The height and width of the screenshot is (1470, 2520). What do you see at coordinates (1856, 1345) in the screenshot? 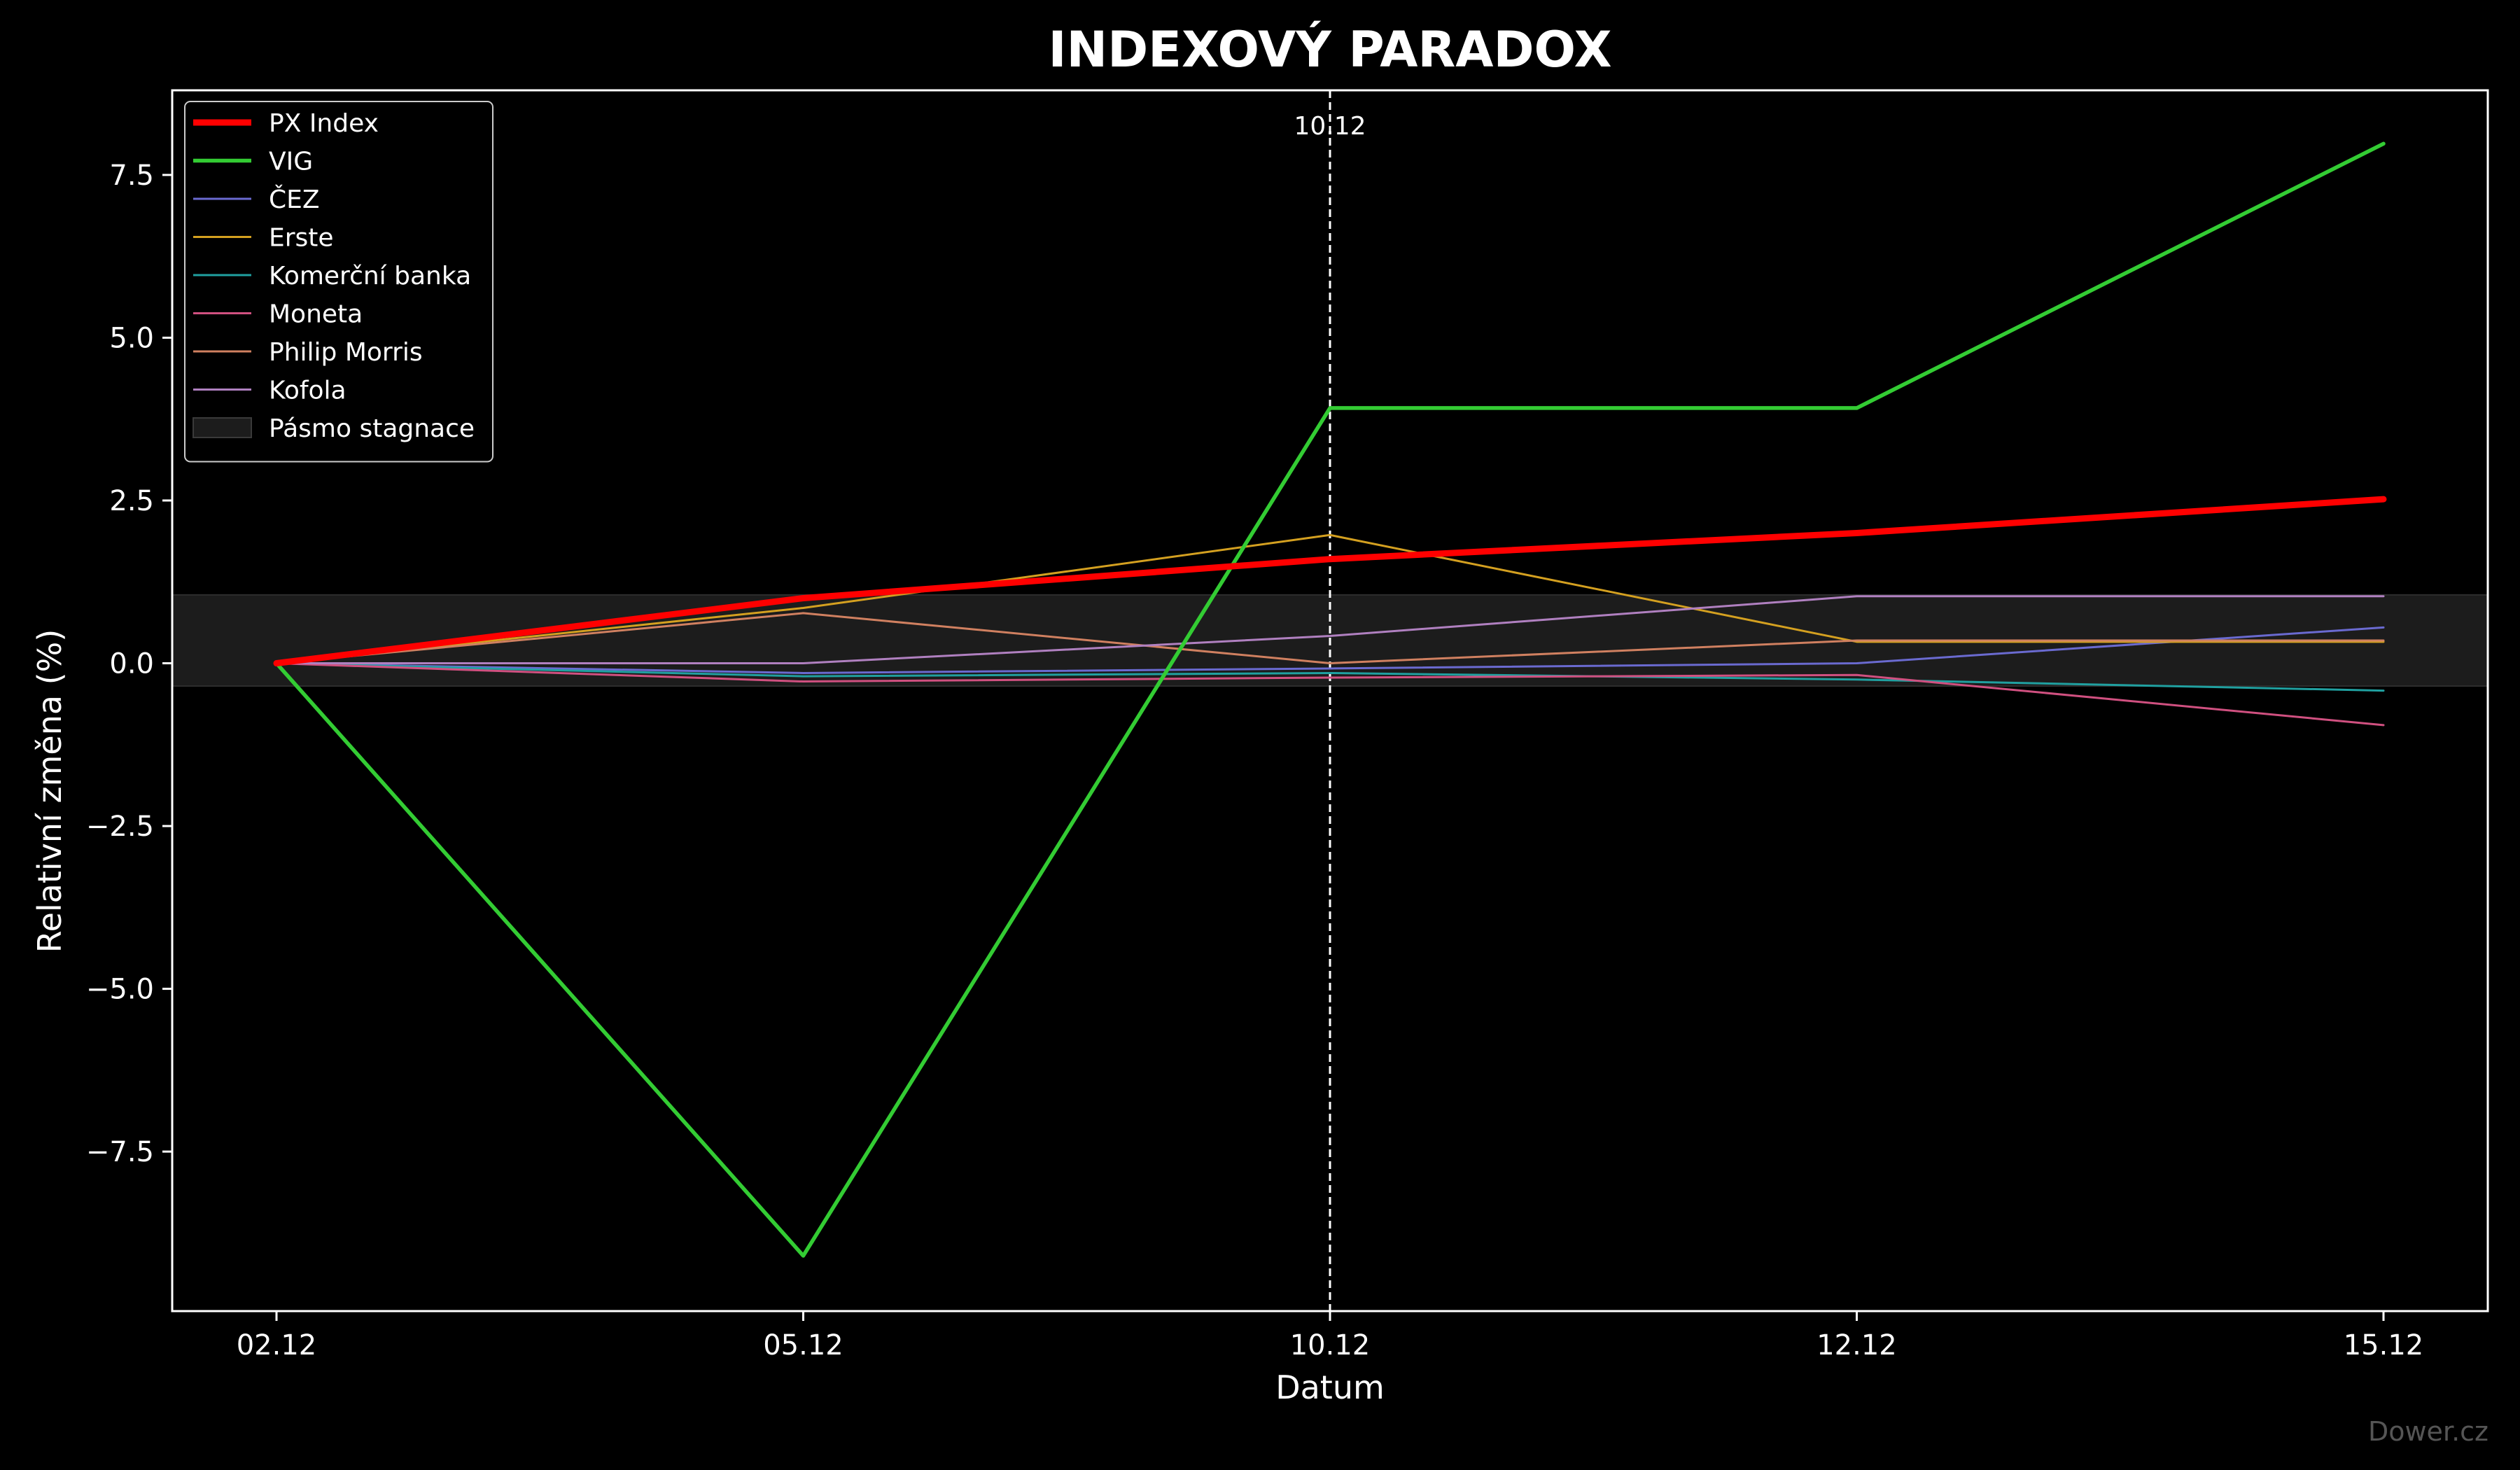
I see `x-tick-label: 12.12` at bounding box center [1856, 1345].